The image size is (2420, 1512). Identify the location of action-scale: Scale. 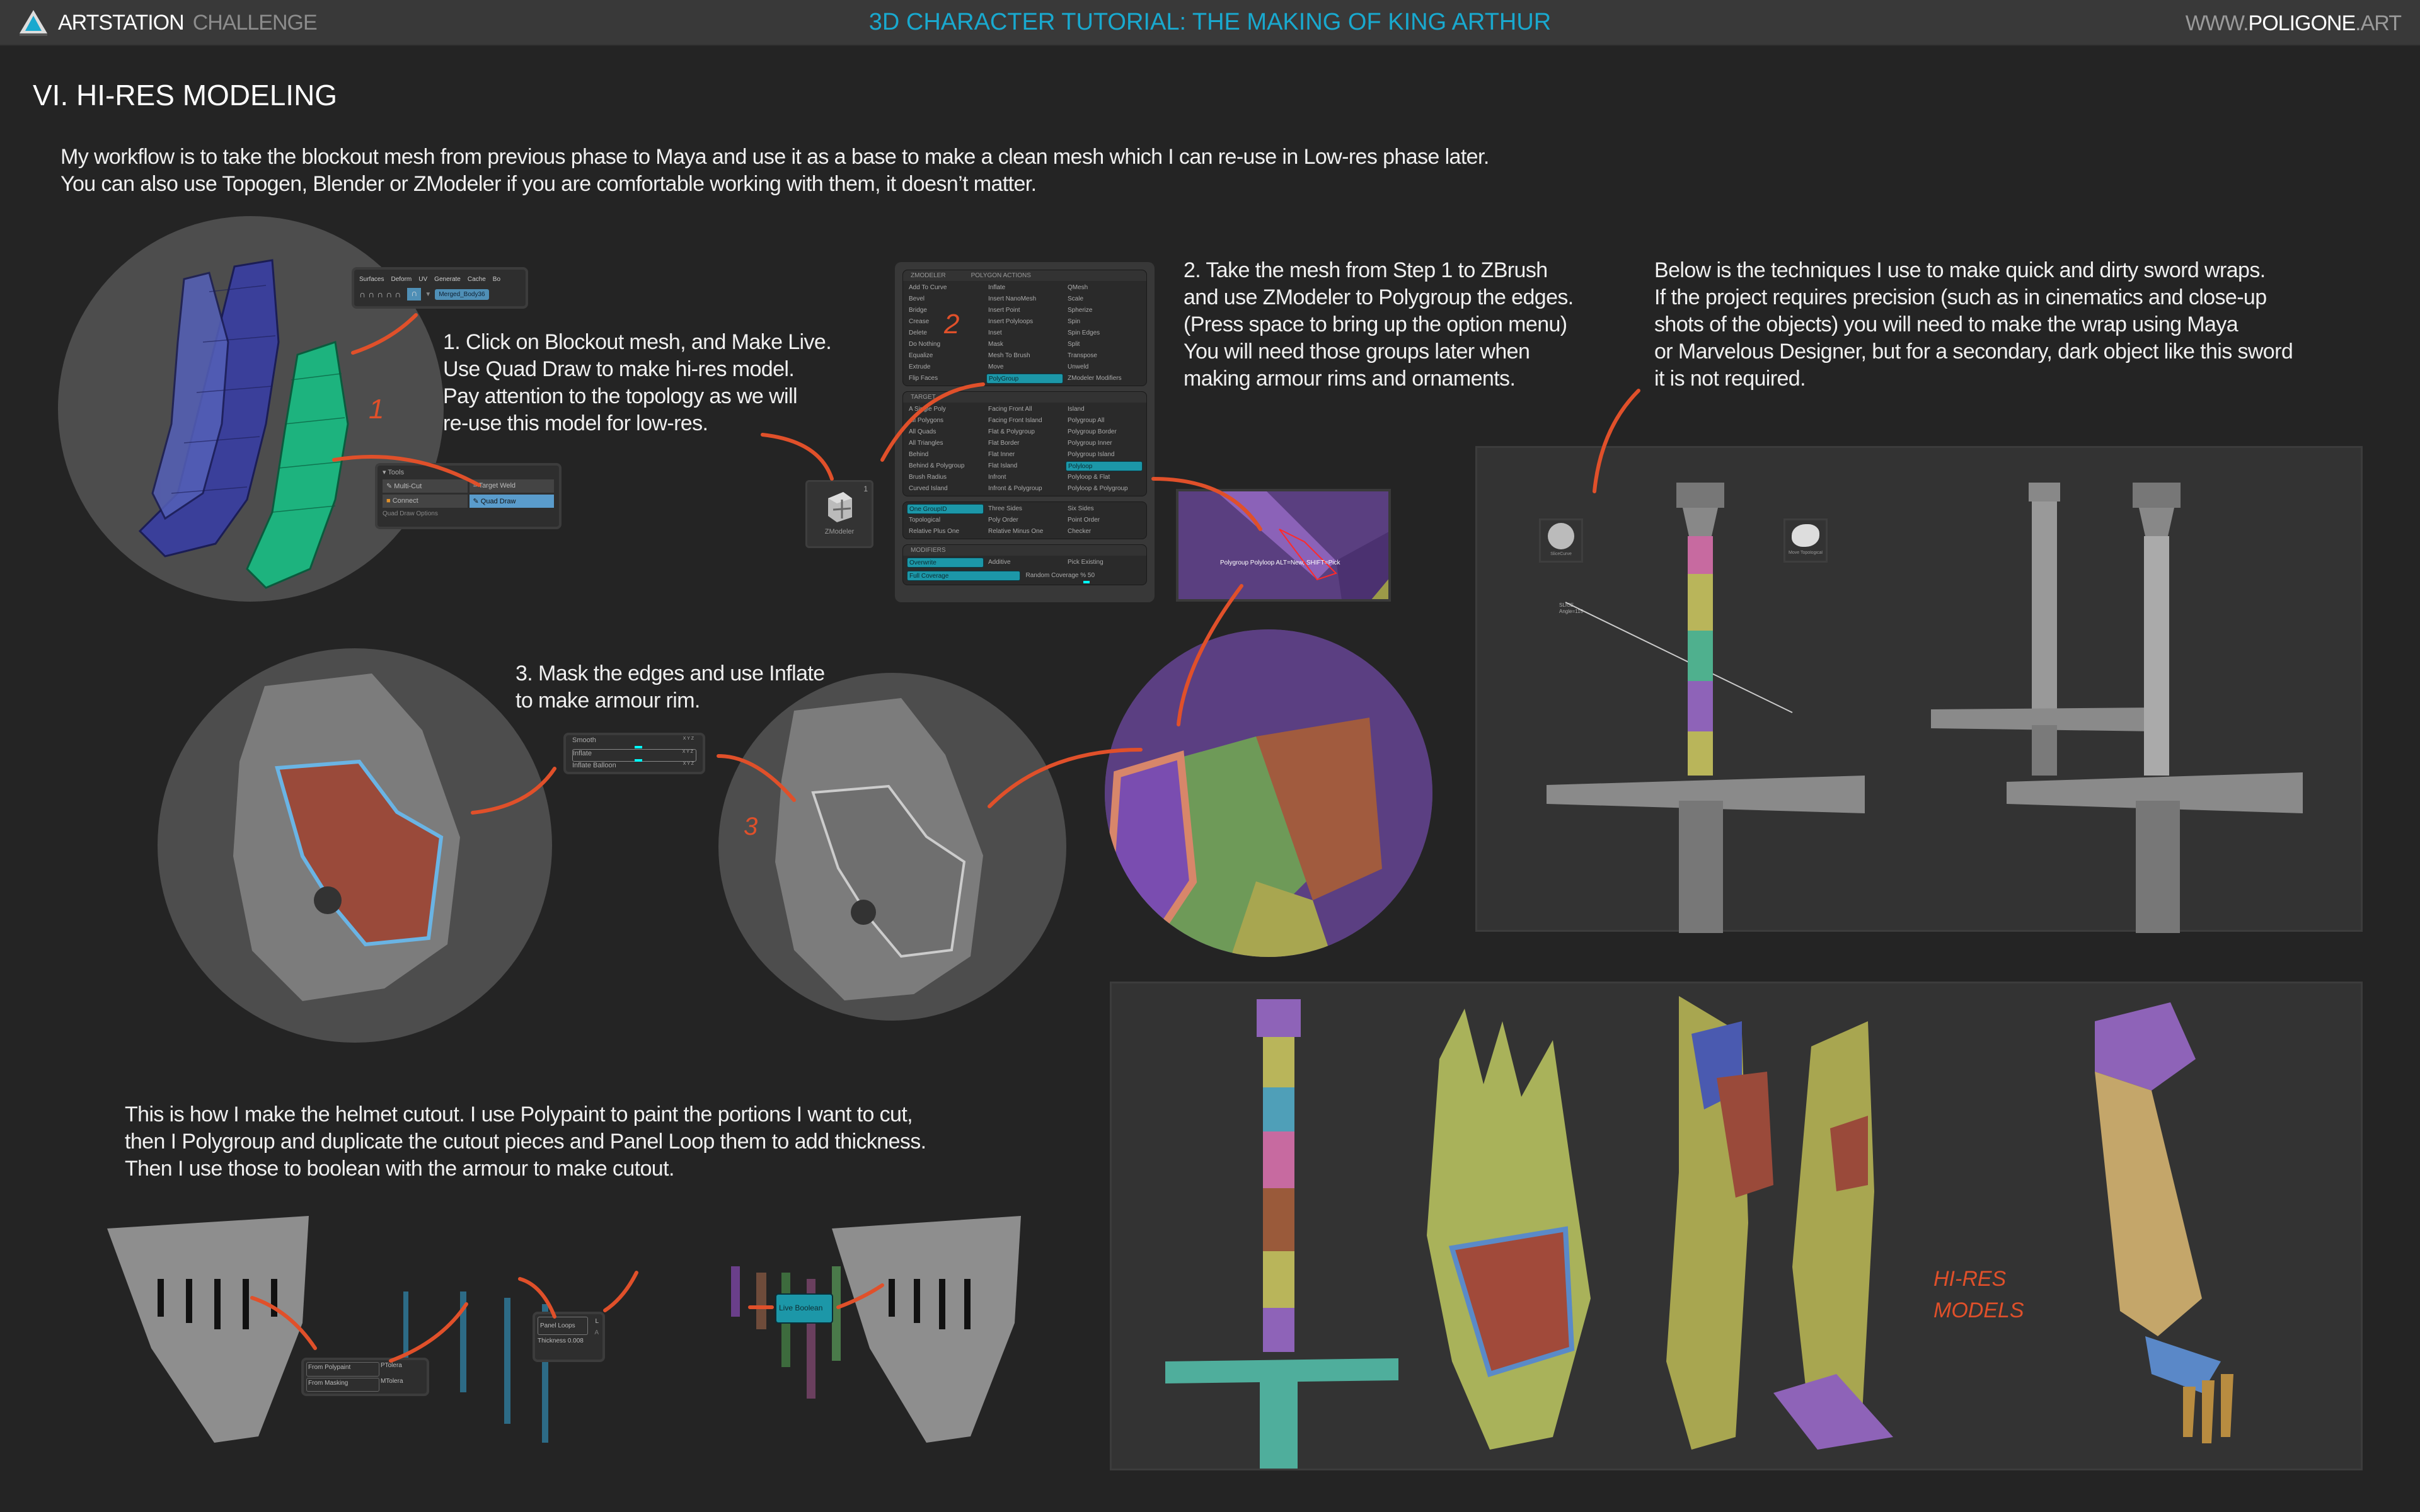
(1076, 298).